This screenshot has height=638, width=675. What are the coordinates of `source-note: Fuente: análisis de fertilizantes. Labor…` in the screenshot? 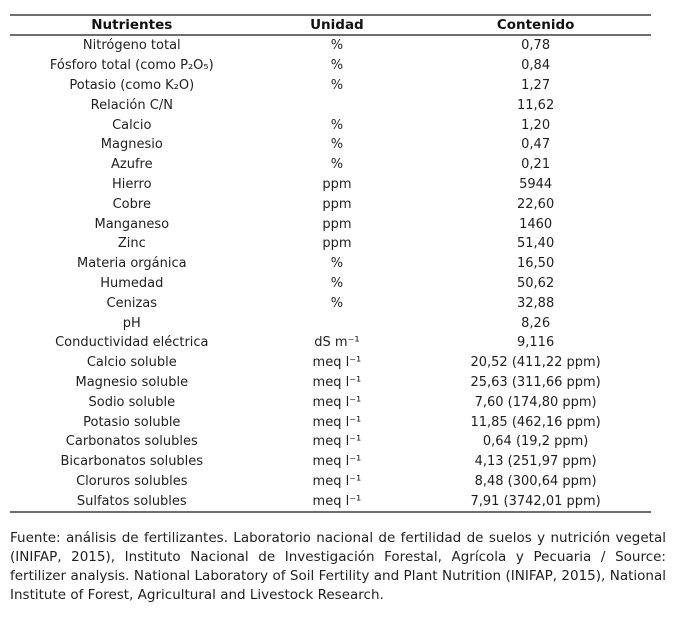 It's located at (338, 567).